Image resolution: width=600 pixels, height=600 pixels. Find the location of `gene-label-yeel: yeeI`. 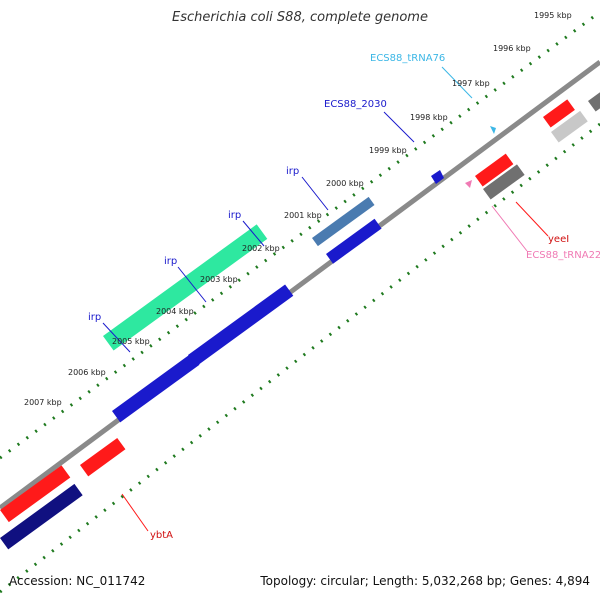

gene-label-yeel: yeeI is located at coordinates (558, 239).